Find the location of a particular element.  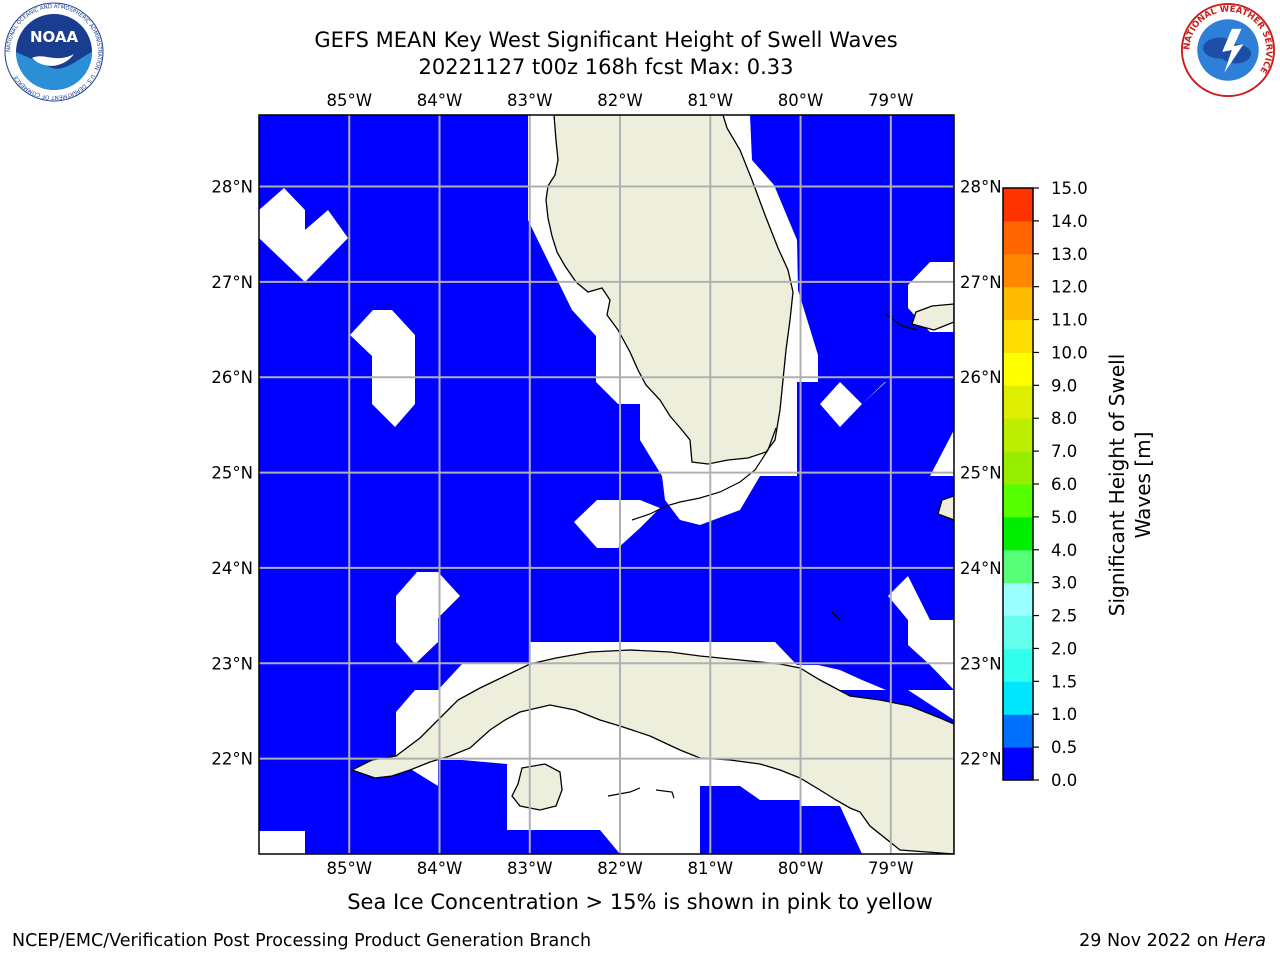

colorbar-label-line2: Waves [m] is located at coordinates (1143, 485).